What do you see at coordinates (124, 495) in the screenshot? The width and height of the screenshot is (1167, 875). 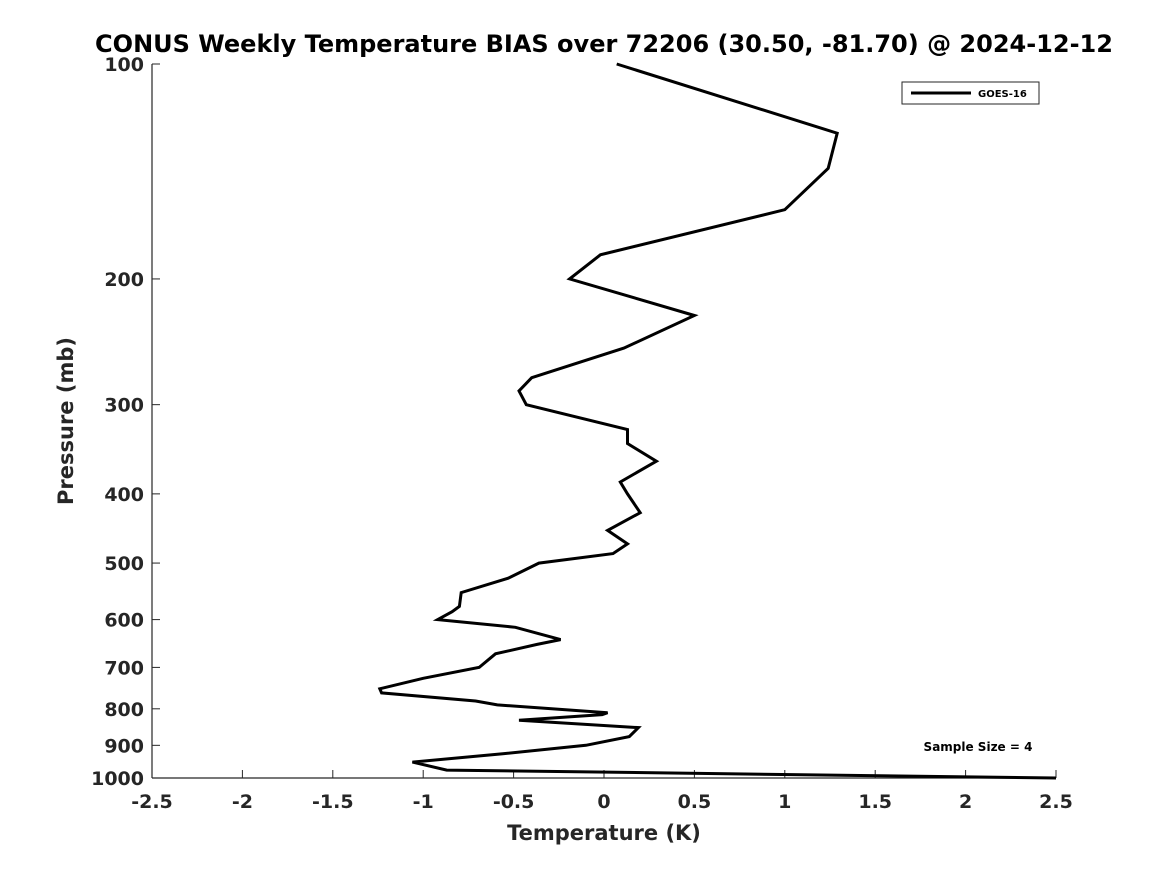 I see `y-tick-label: 400` at bounding box center [124, 495].